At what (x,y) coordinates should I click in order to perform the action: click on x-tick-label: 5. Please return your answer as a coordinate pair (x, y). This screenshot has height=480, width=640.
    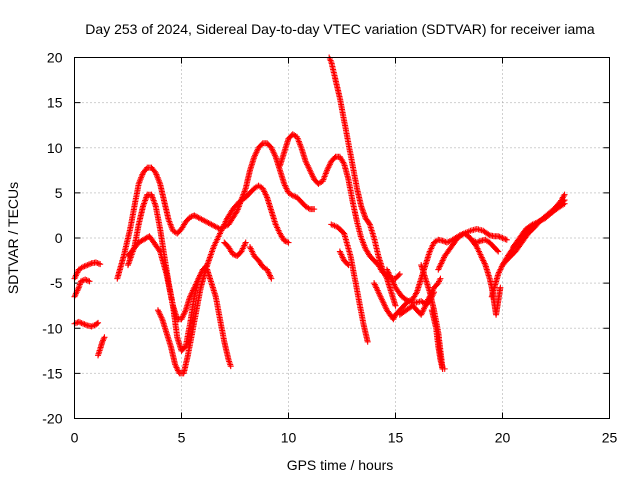
    Looking at the image, I should click on (182, 438).